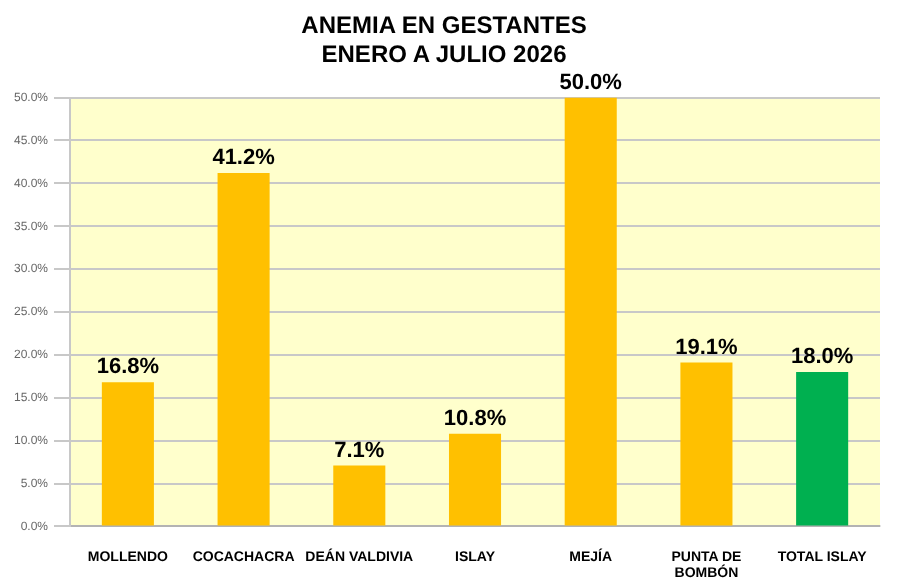  Describe the element at coordinates (591, 82) in the screenshot. I see `data-label: 50.0%` at that location.